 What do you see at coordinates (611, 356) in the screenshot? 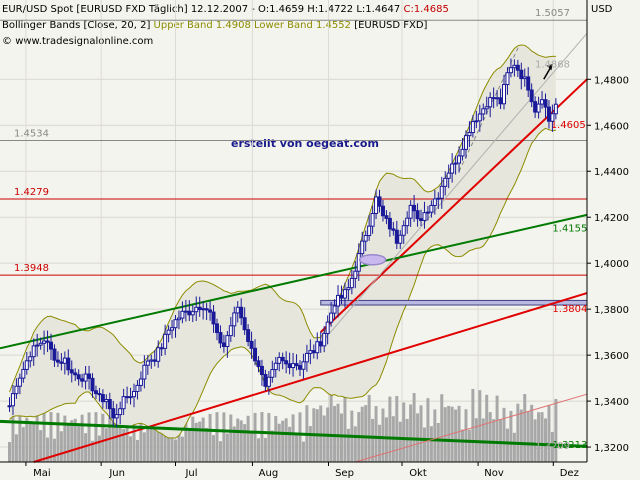
I see `y-tick-label: 1,3600` at bounding box center [611, 356].